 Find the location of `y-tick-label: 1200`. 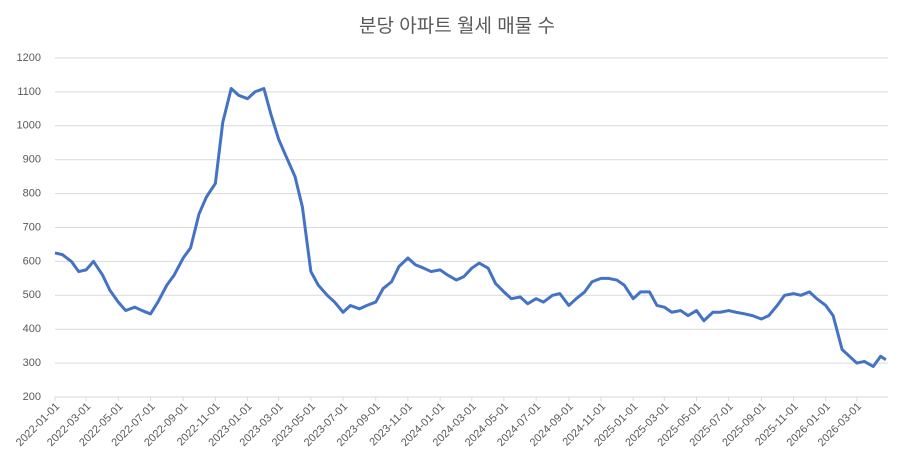

y-tick-label: 1200 is located at coordinates (29, 58).